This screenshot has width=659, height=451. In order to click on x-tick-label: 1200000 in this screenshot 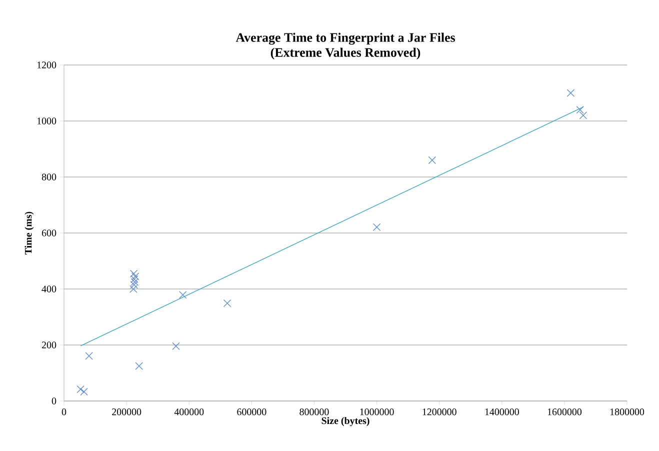, I will do `click(439, 412)`.